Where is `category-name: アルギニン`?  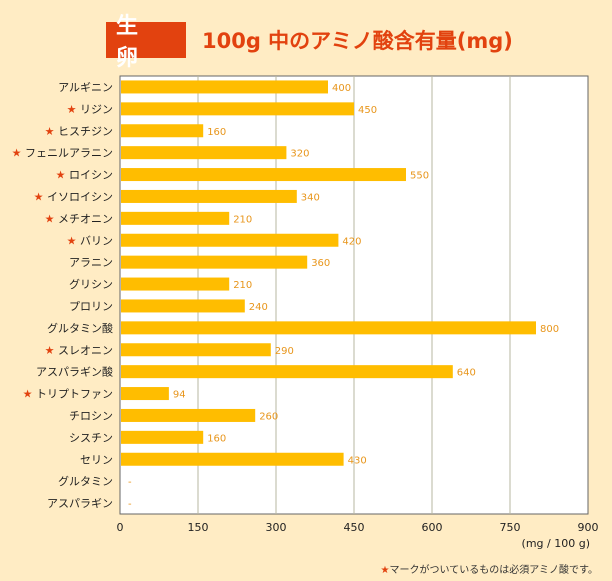 category-name: アルギニン is located at coordinates (85, 87).